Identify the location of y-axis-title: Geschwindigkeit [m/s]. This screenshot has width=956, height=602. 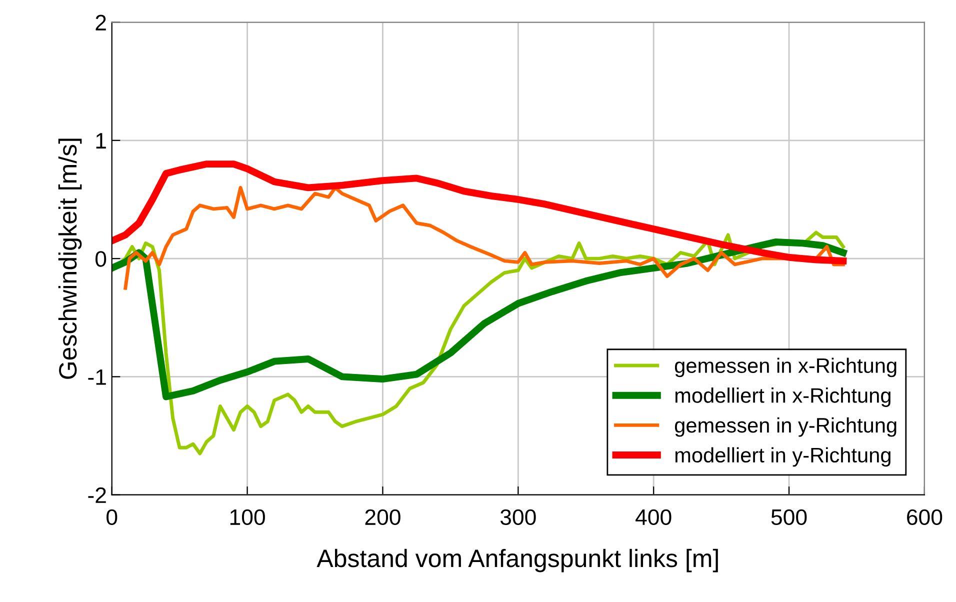
(70, 258).